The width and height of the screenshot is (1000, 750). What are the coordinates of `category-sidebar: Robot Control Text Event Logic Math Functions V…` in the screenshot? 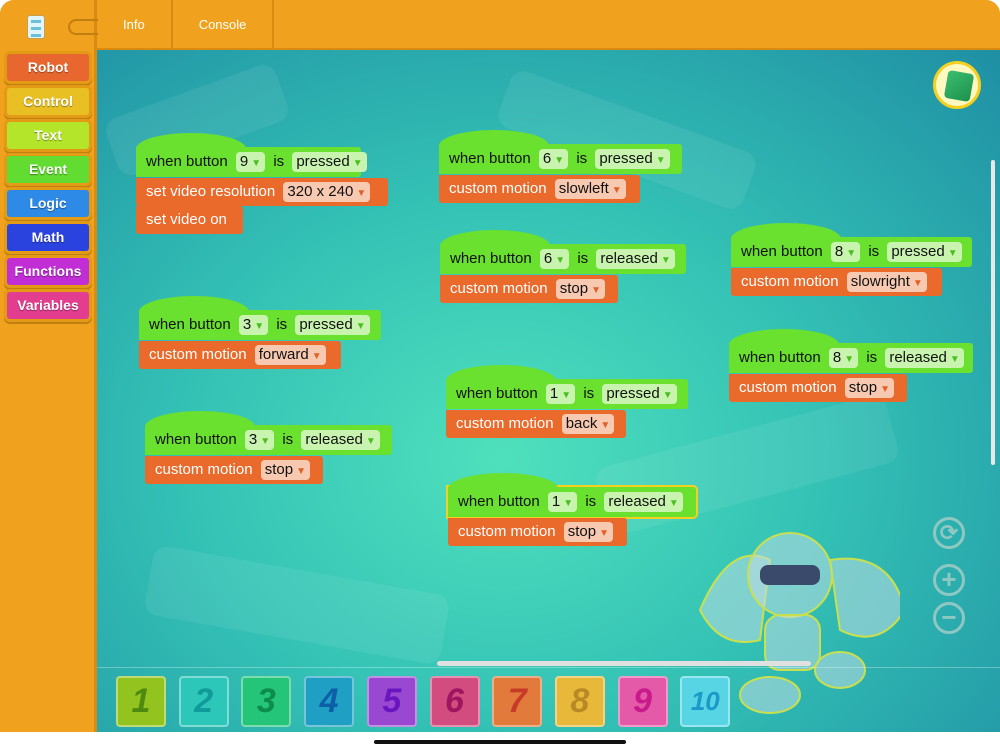 It's located at (49, 366).